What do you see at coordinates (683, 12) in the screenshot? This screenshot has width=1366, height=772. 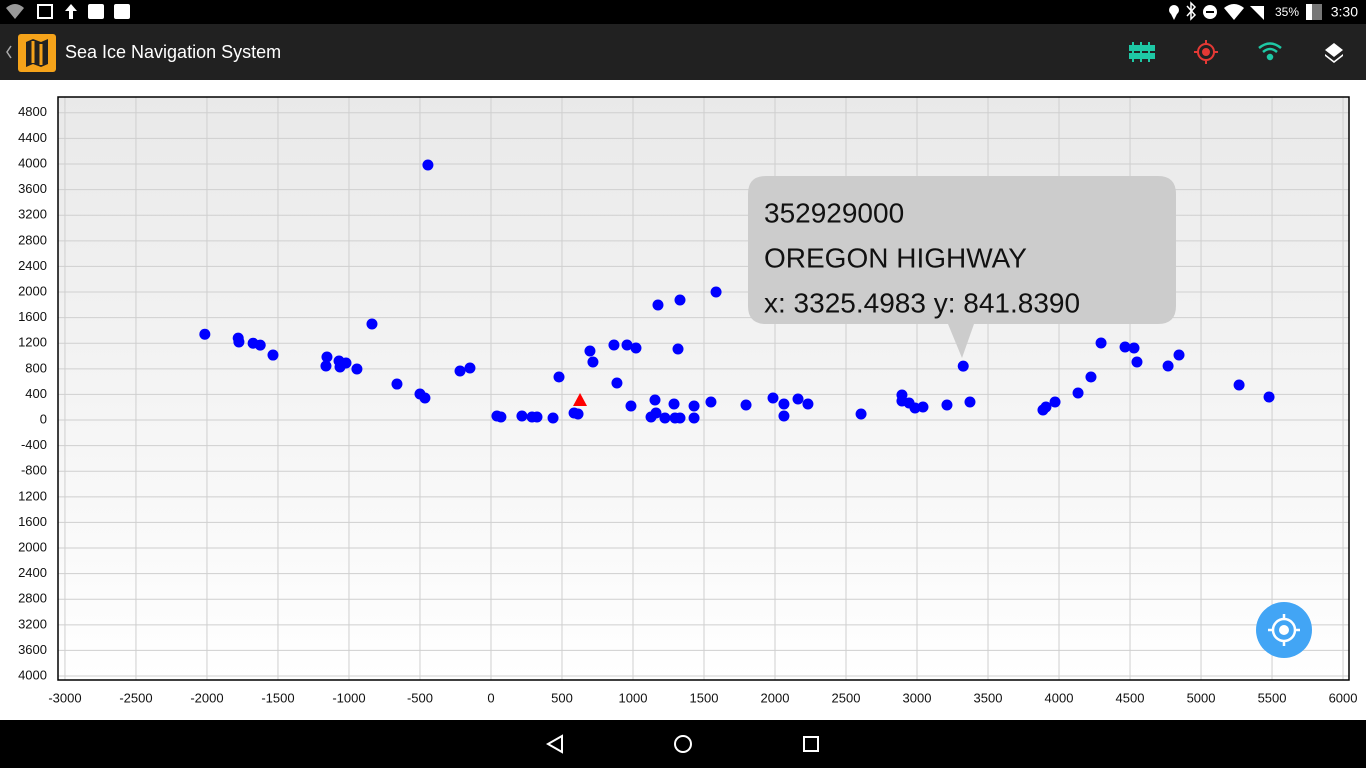 I see `status-bar` at bounding box center [683, 12].